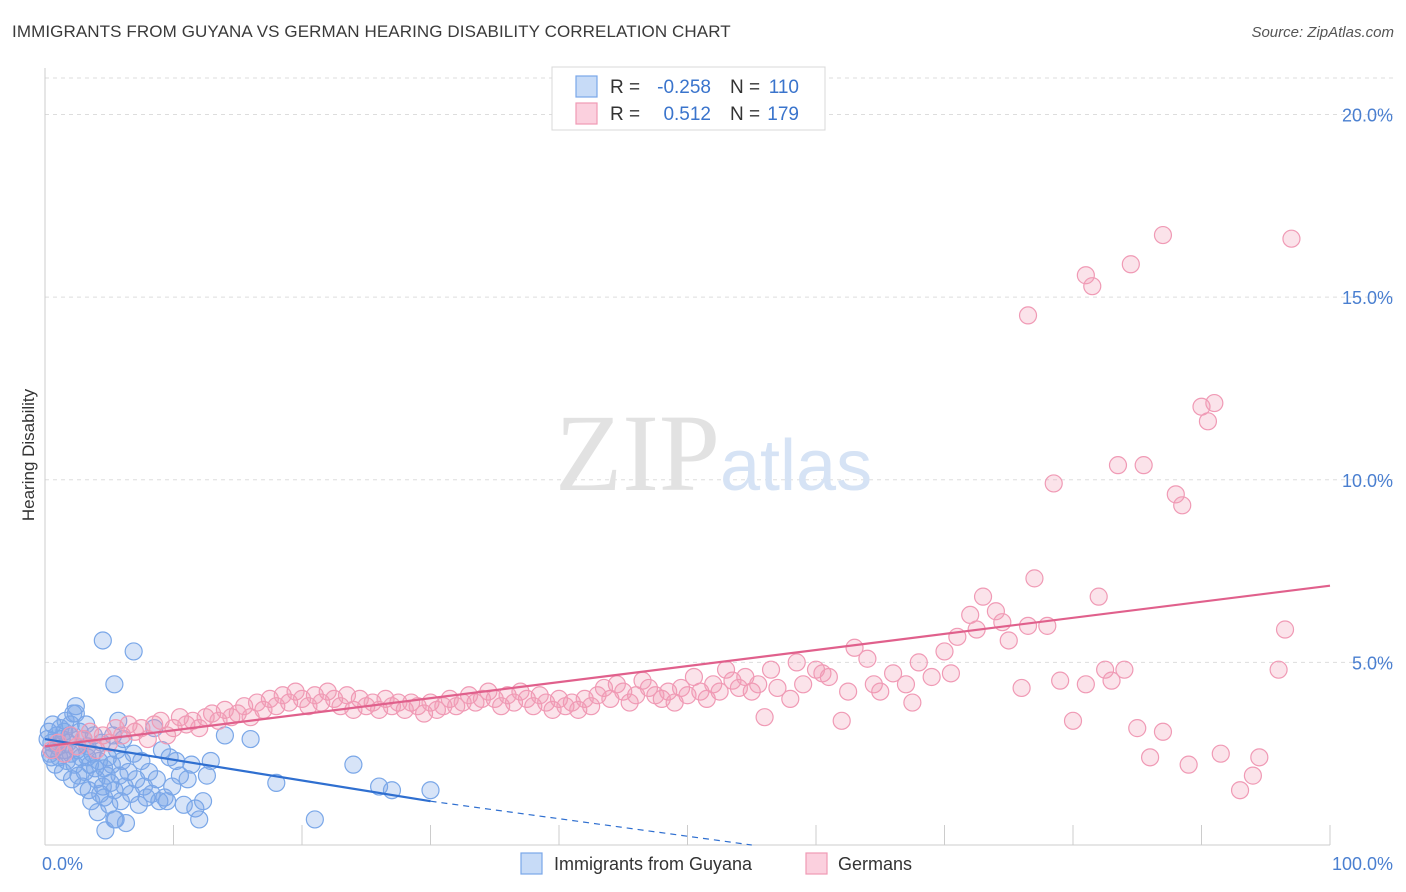 This screenshot has height=892, width=1406. Describe the element at coordinates (1372, 663) in the screenshot. I see `y-tick-label: 5.0%` at that location.